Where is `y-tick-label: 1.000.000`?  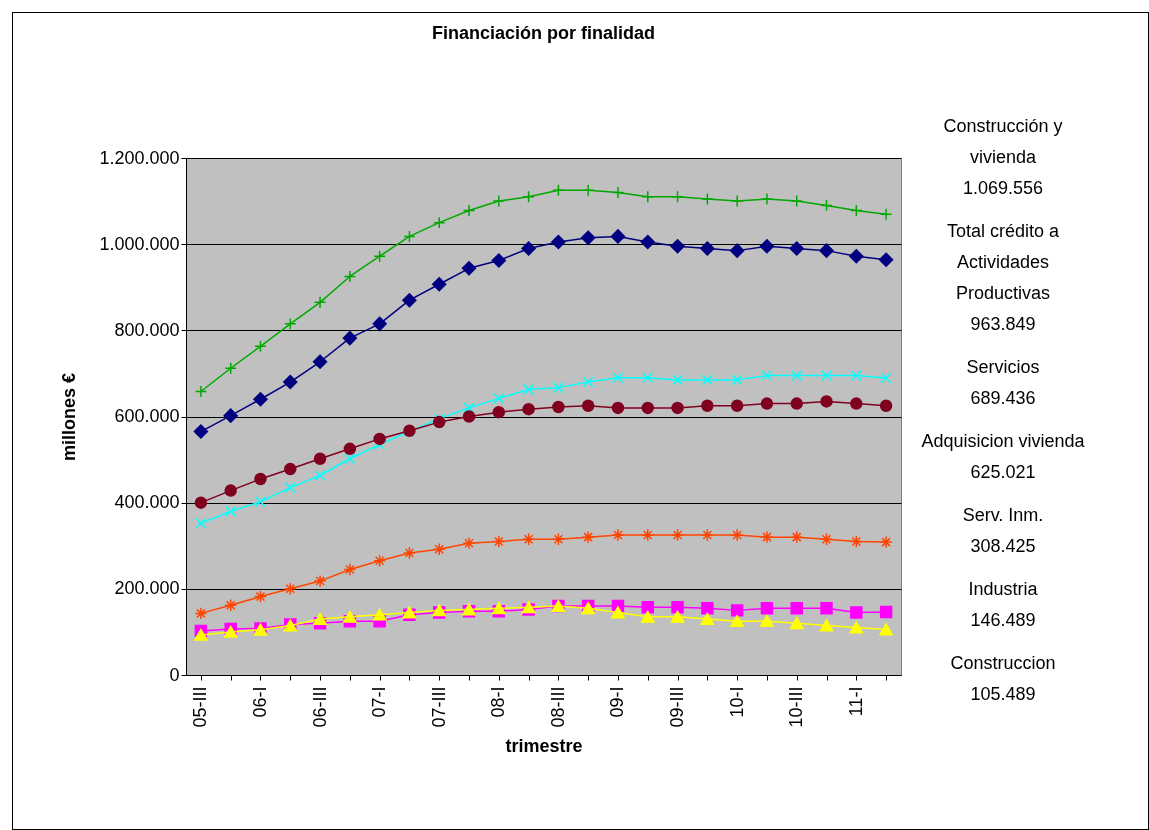
y-tick-label: 1.000.000 is located at coordinates (139, 243).